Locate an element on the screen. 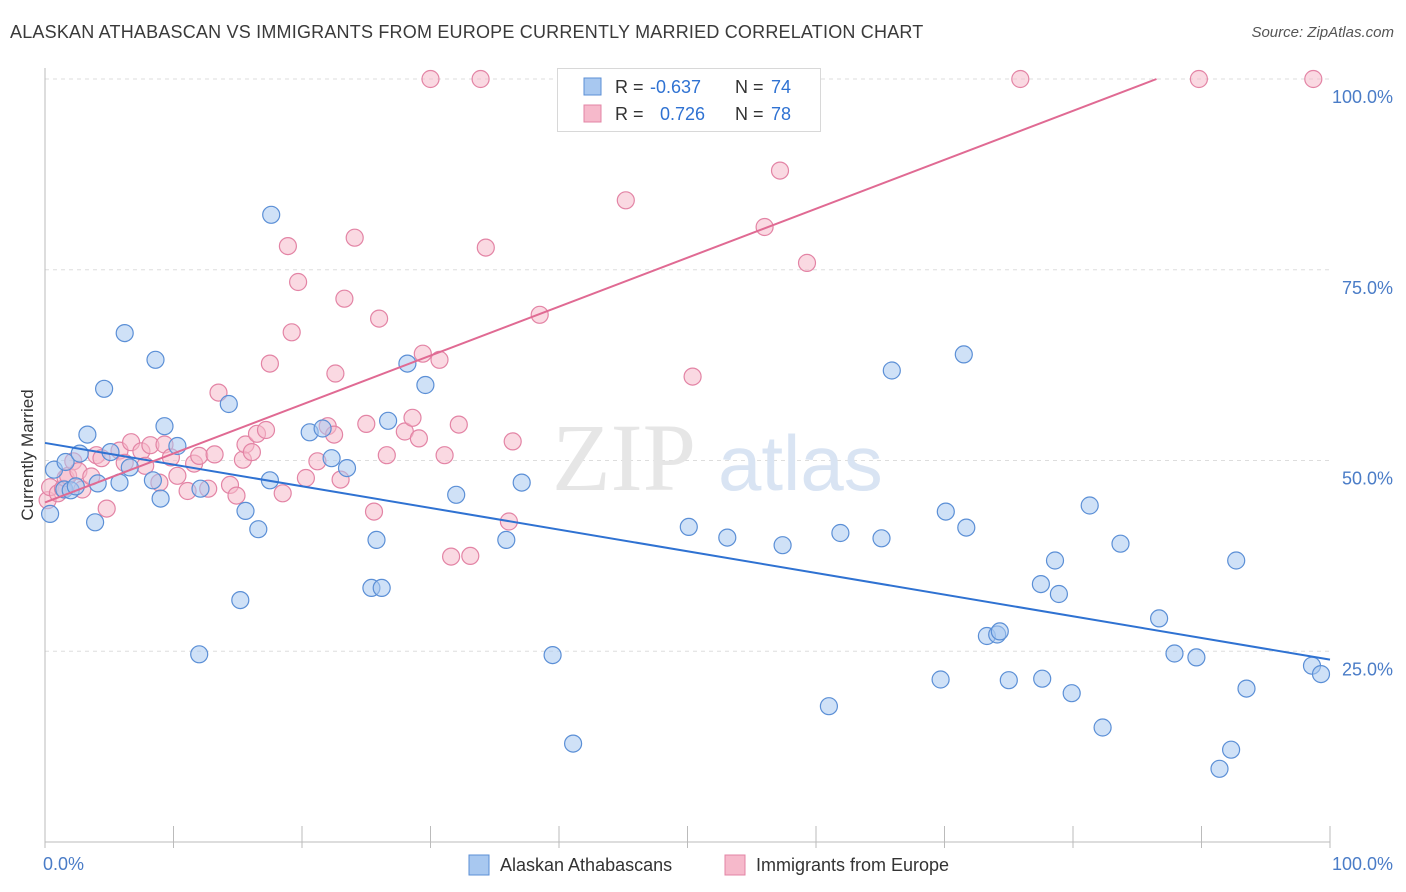  legend-n-label: N = is located at coordinates (749, 87).